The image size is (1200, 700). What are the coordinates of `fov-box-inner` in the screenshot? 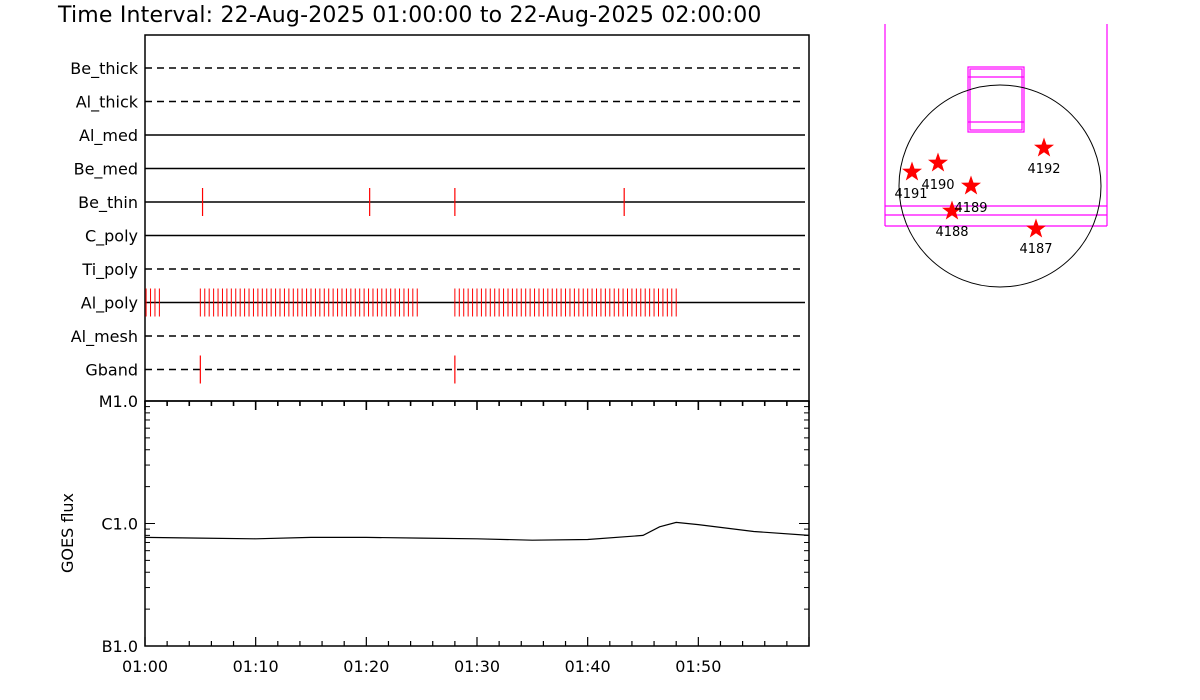 It's located at (996, 99).